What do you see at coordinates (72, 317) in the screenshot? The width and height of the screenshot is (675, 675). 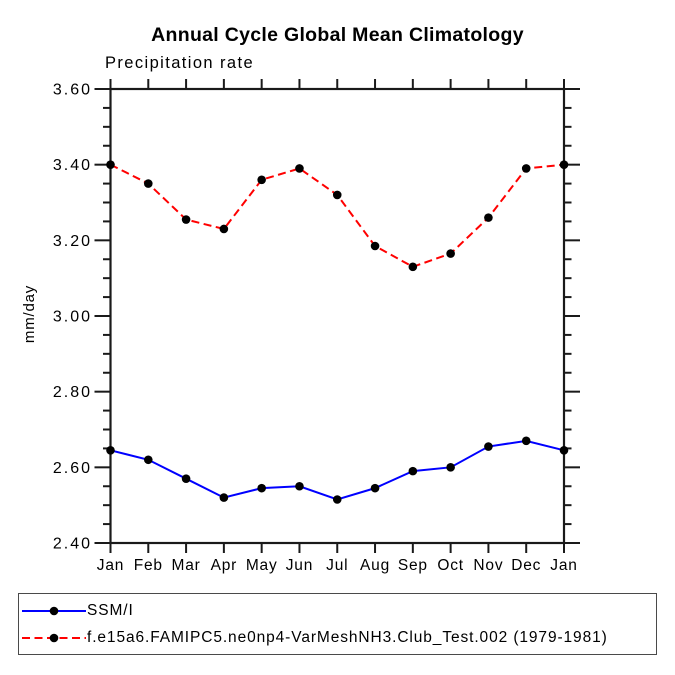 I see `y-tick-label: 3.00` at bounding box center [72, 317].